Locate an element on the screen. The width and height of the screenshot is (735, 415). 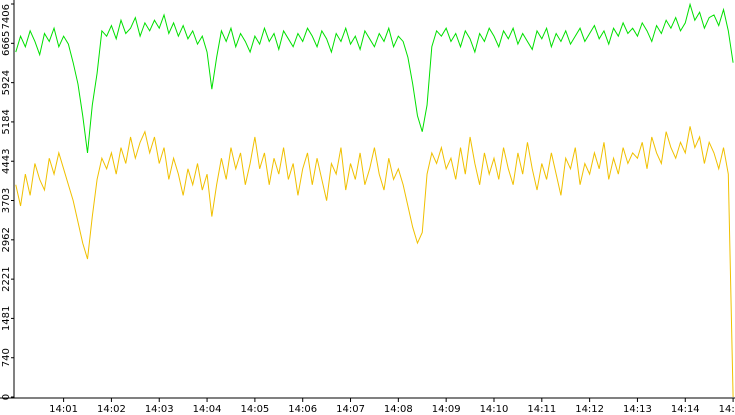
x-tick-label: 14:12 is located at coordinates (589, 409).